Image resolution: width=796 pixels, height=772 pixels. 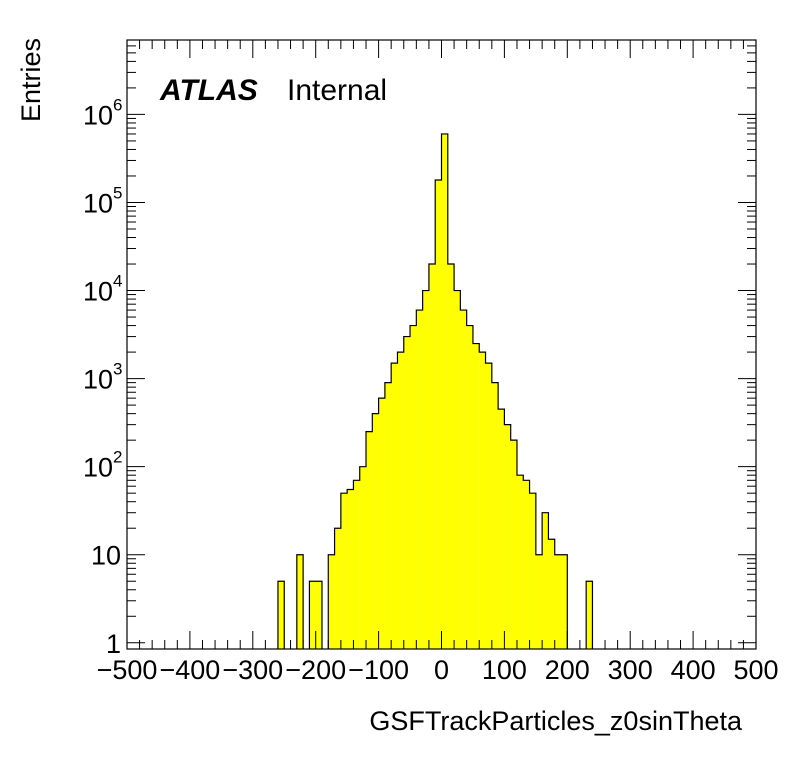 What do you see at coordinates (117, 281) in the screenshot?
I see `y-tick-label-exponent: 4` at bounding box center [117, 281].